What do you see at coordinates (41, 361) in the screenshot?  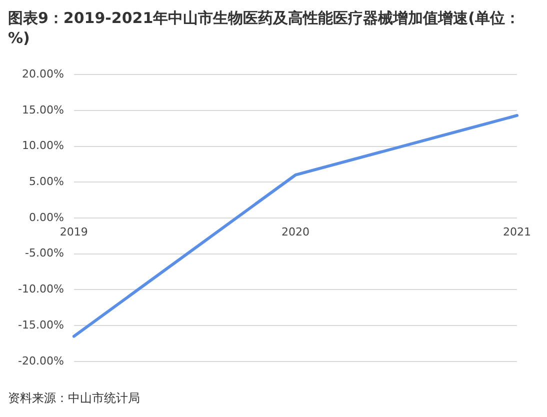 I see `y-tick-label: -20.00%` at bounding box center [41, 361].